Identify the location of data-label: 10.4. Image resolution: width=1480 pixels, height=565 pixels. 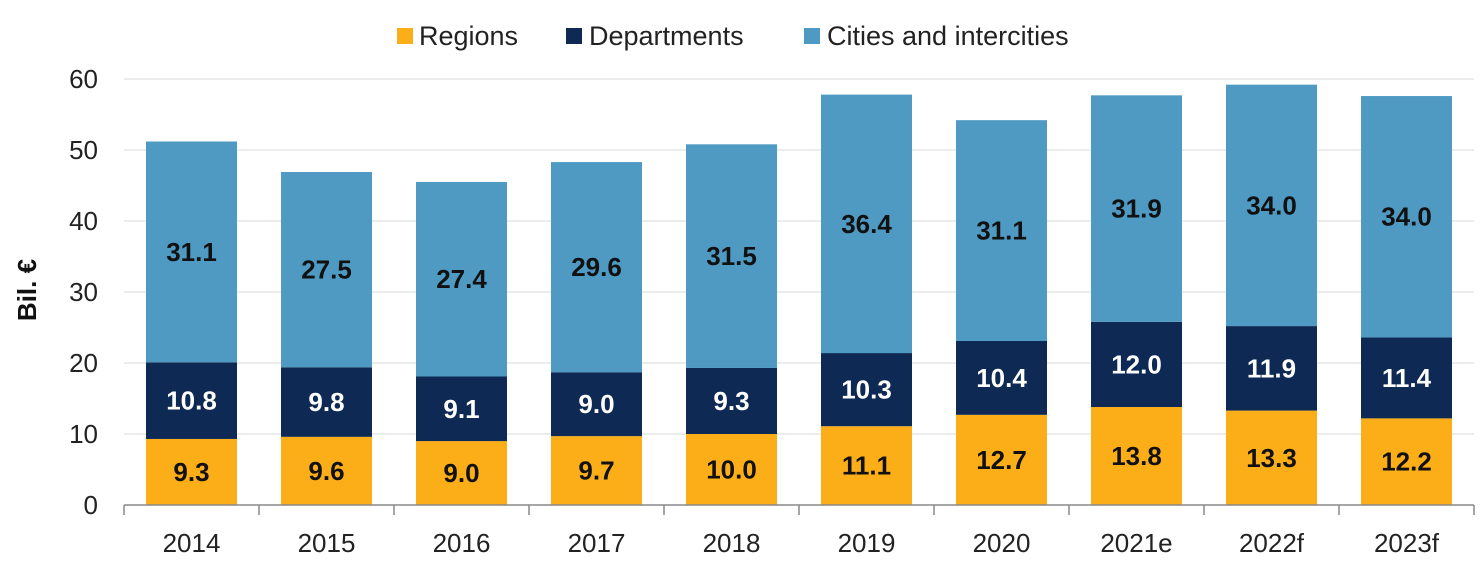
(1001, 378).